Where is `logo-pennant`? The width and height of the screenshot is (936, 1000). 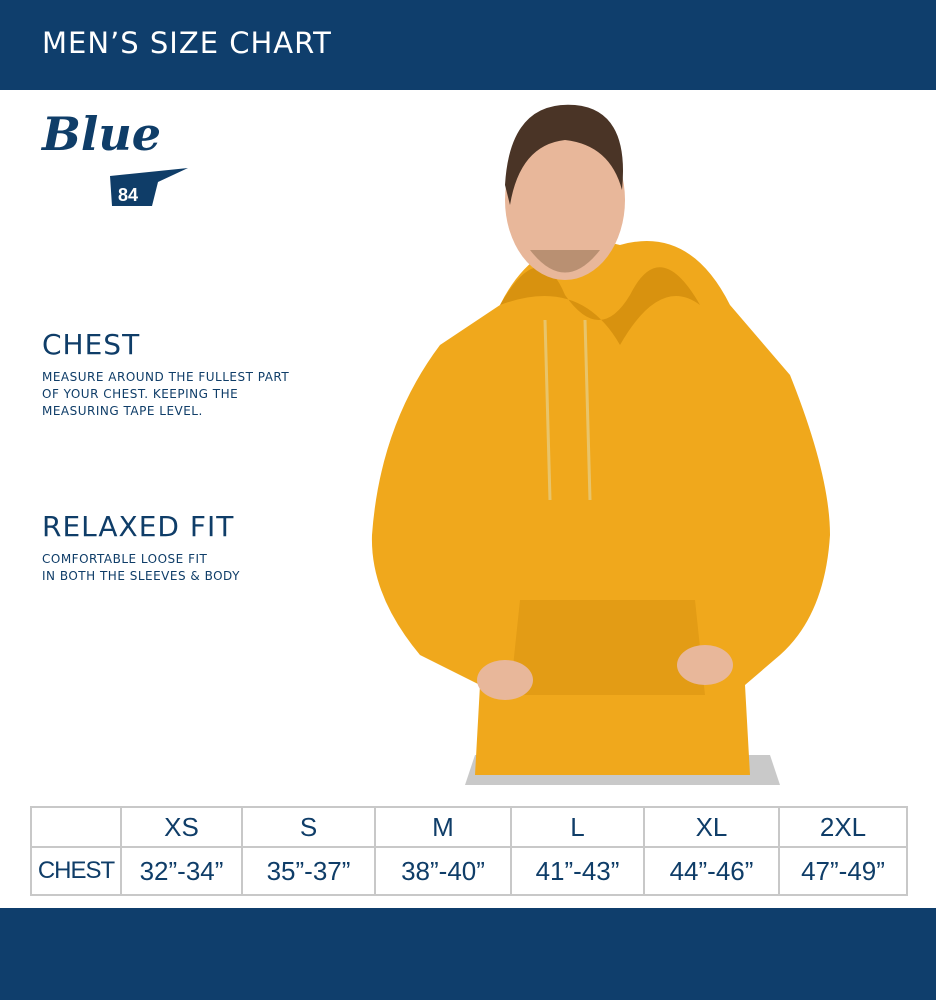
logo-pennant is located at coordinates (149, 187).